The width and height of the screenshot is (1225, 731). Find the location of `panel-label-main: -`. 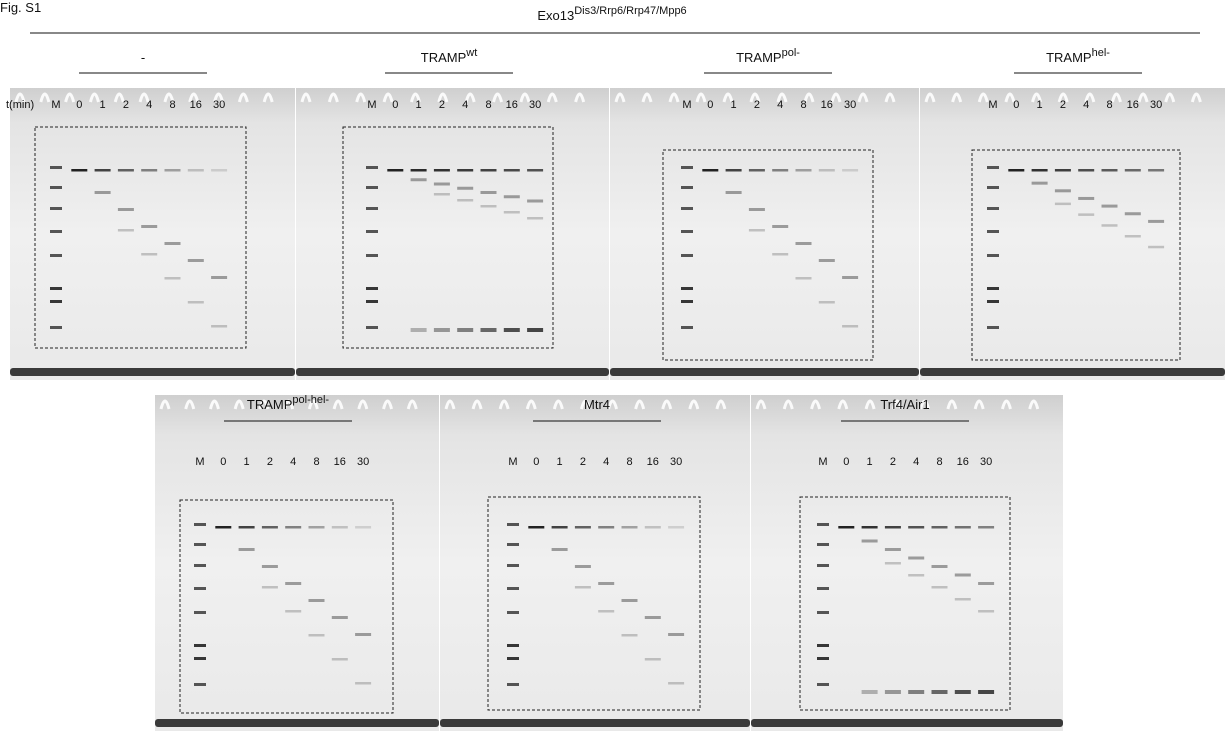

panel-label-main: - is located at coordinates (143, 57).